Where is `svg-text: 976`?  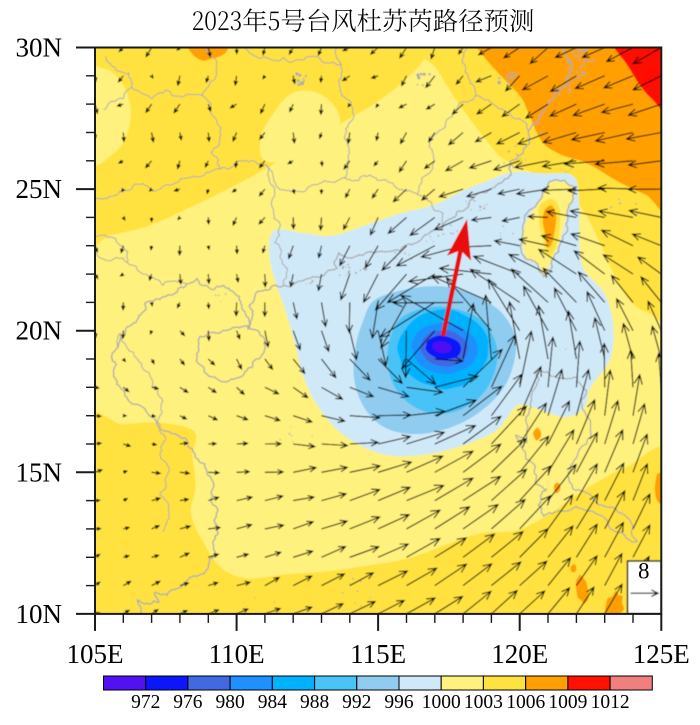 svg-text: 976 is located at coordinates (188, 702).